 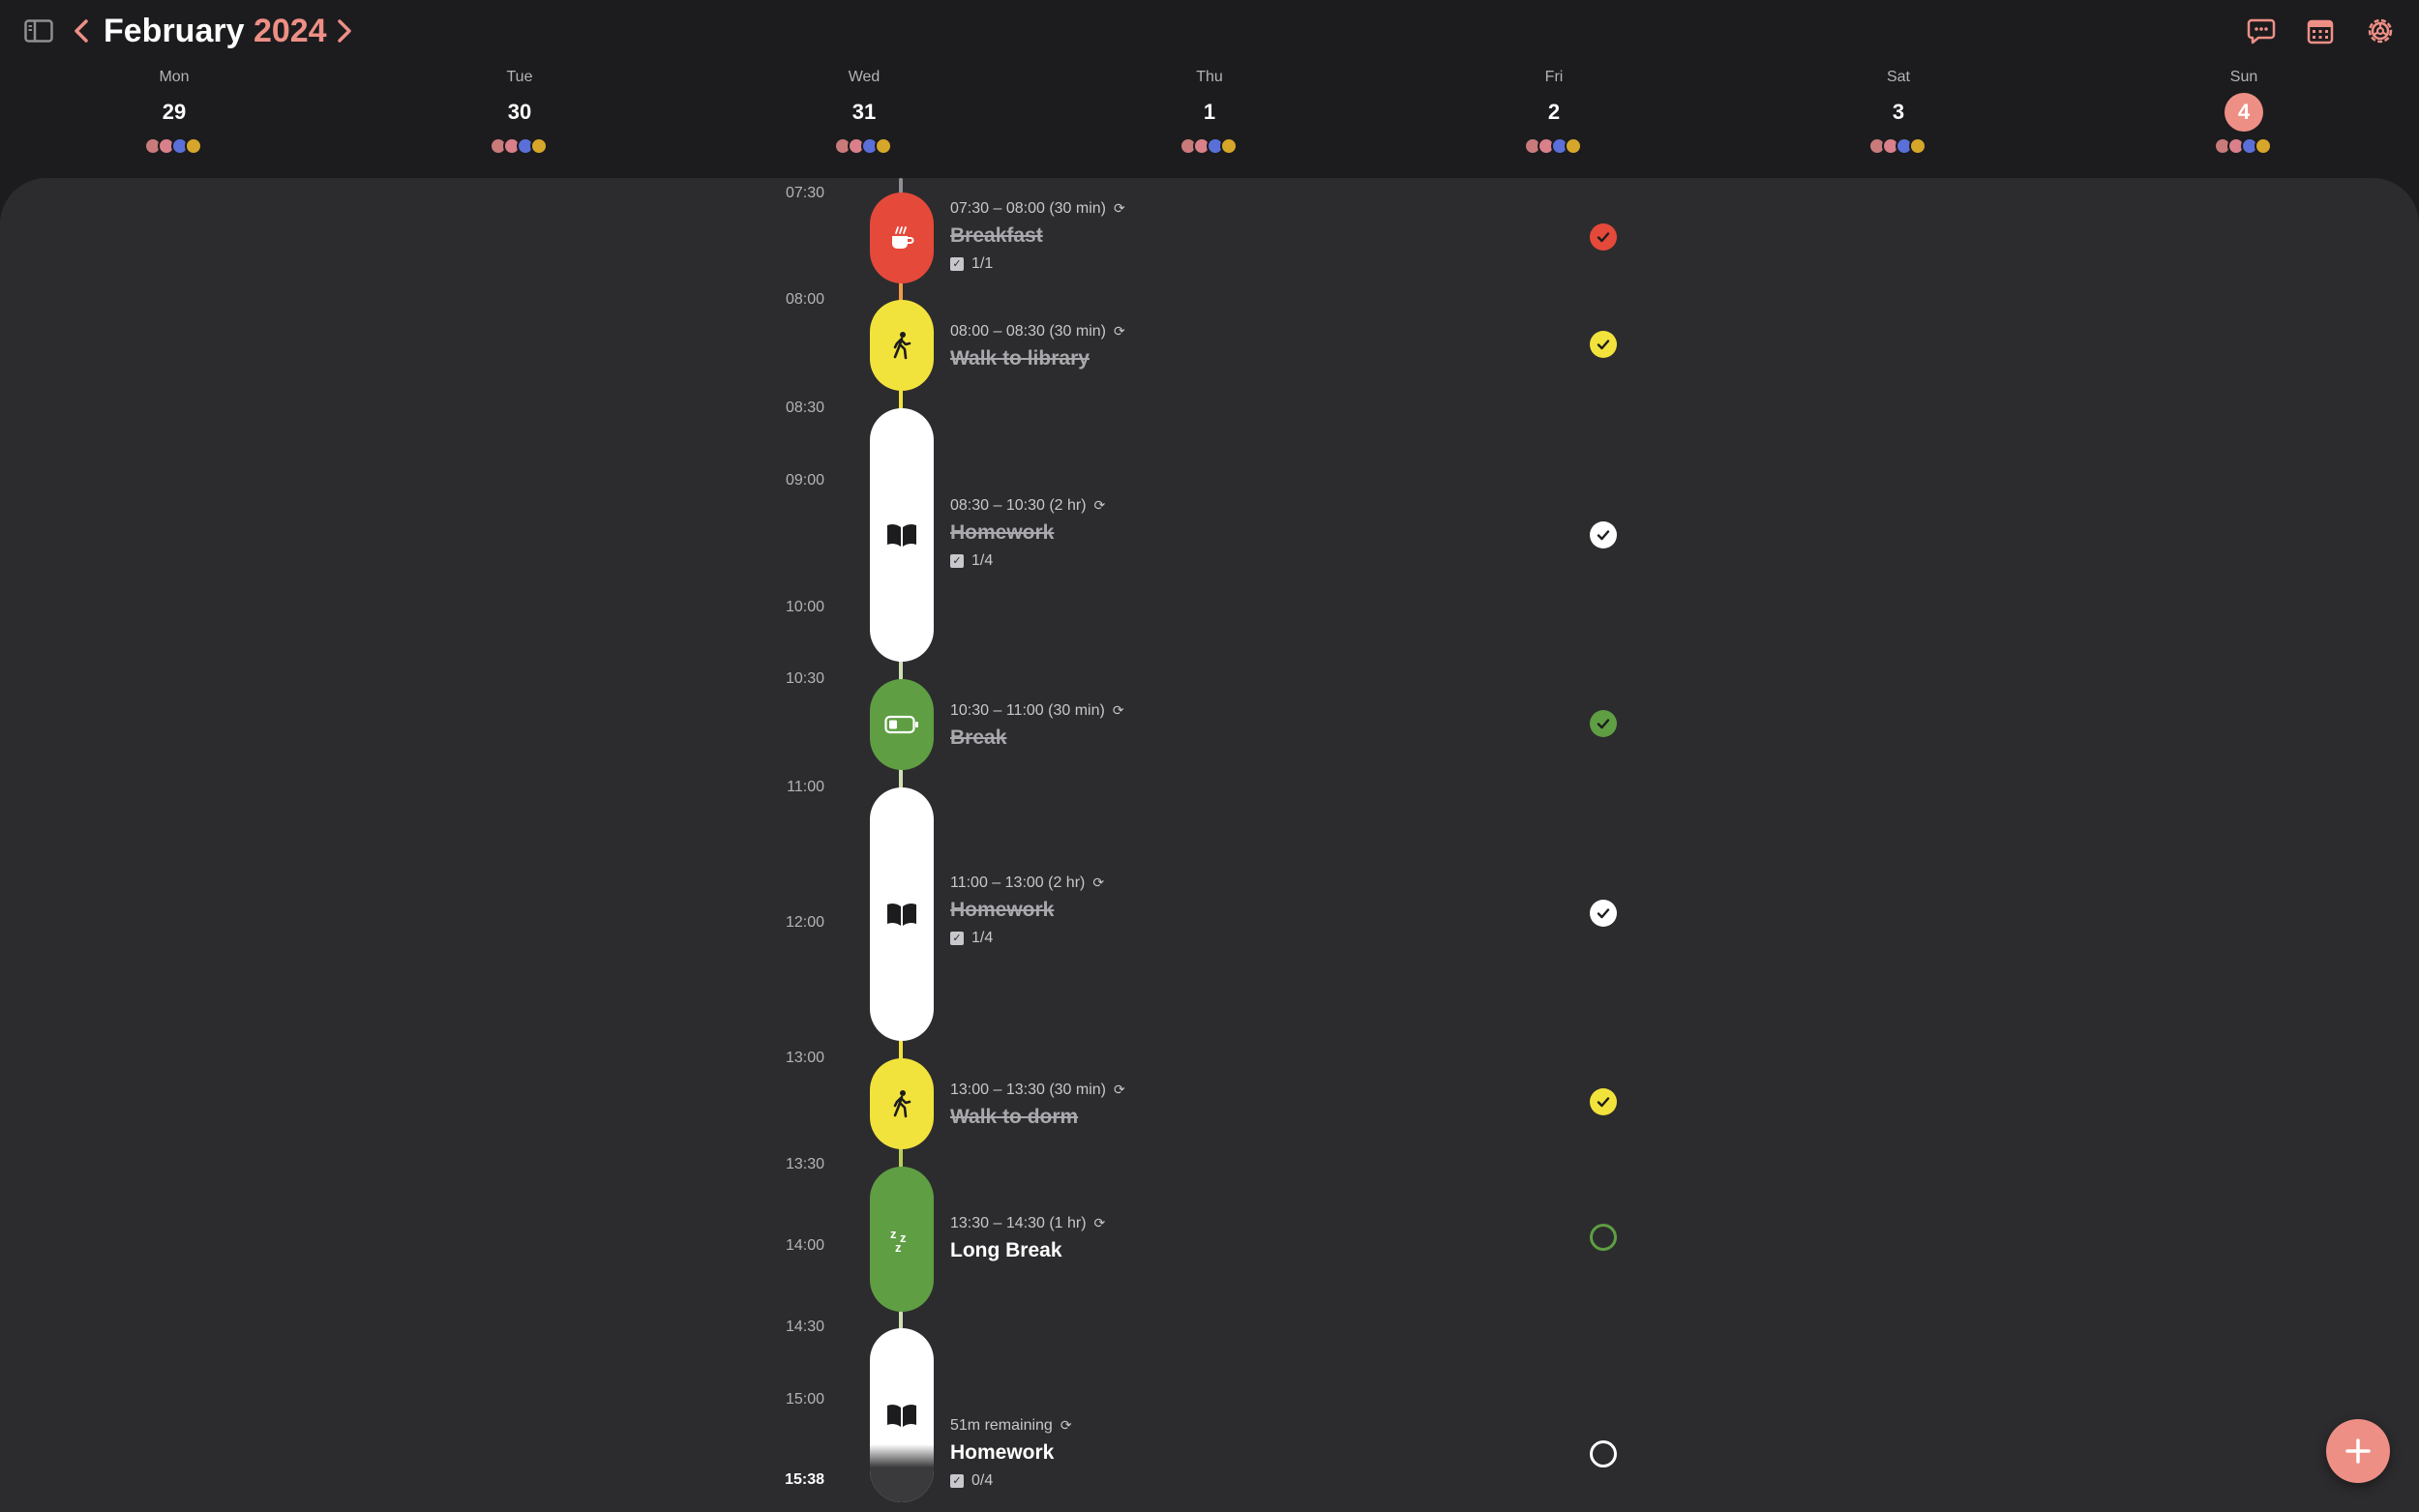 What do you see at coordinates (805, 1480) in the screenshot?
I see `current-time-label: 15:38` at bounding box center [805, 1480].